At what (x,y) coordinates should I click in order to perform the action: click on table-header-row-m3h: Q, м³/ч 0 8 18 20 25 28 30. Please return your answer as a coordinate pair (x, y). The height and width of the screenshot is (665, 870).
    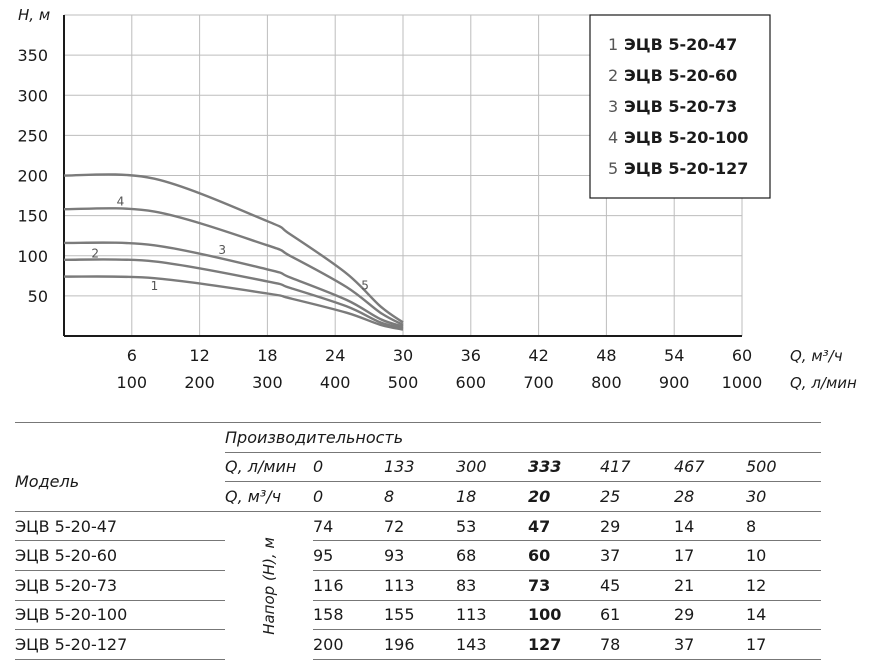
    Looking at the image, I should click on (418, 496).